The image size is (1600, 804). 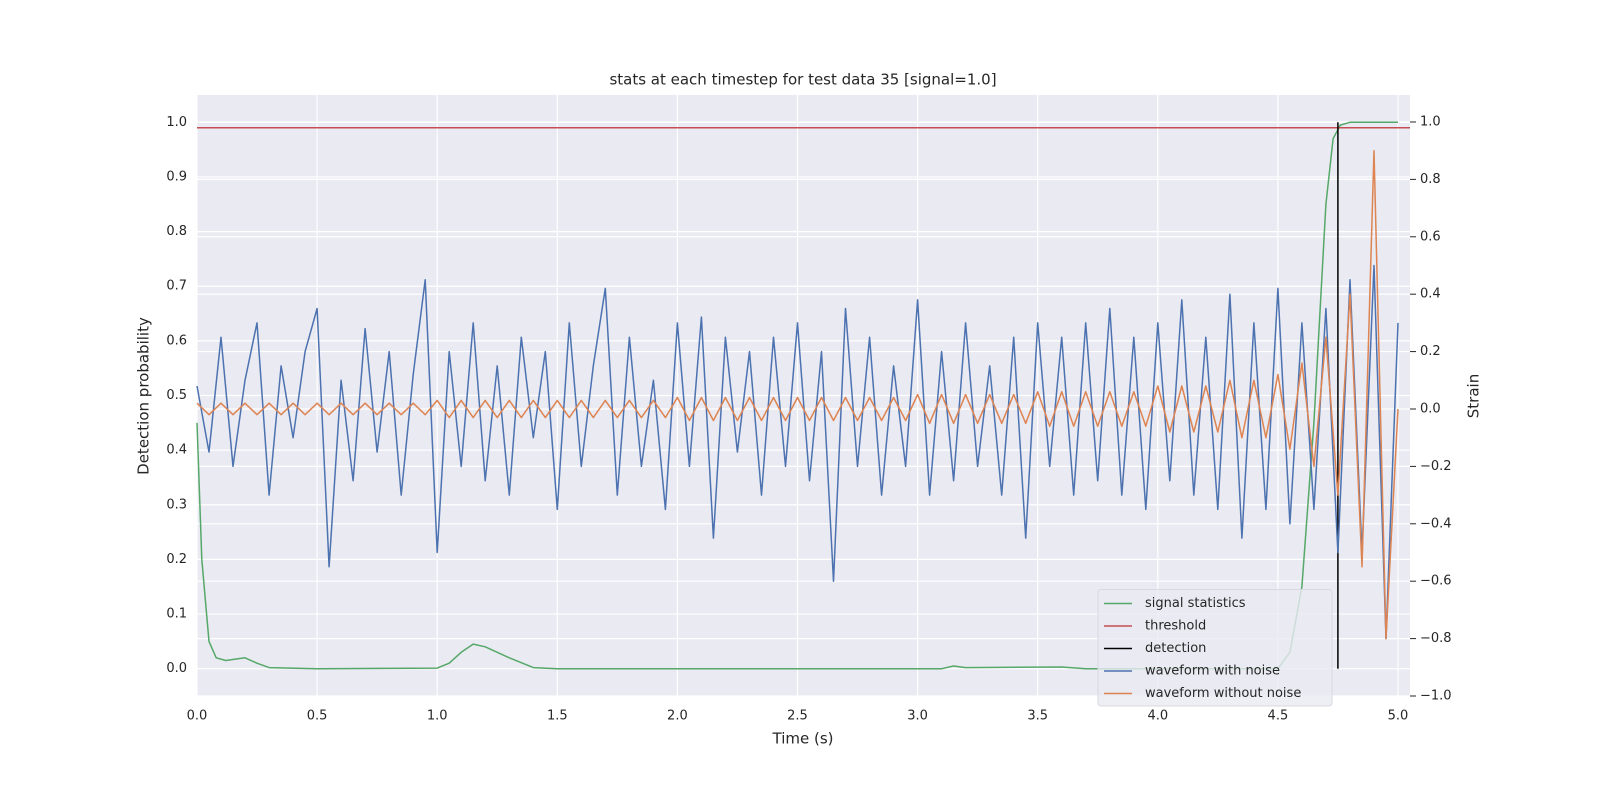 What do you see at coordinates (176, 559) in the screenshot?
I see `y-tick-label: 0.2` at bounding box center [176, 559].